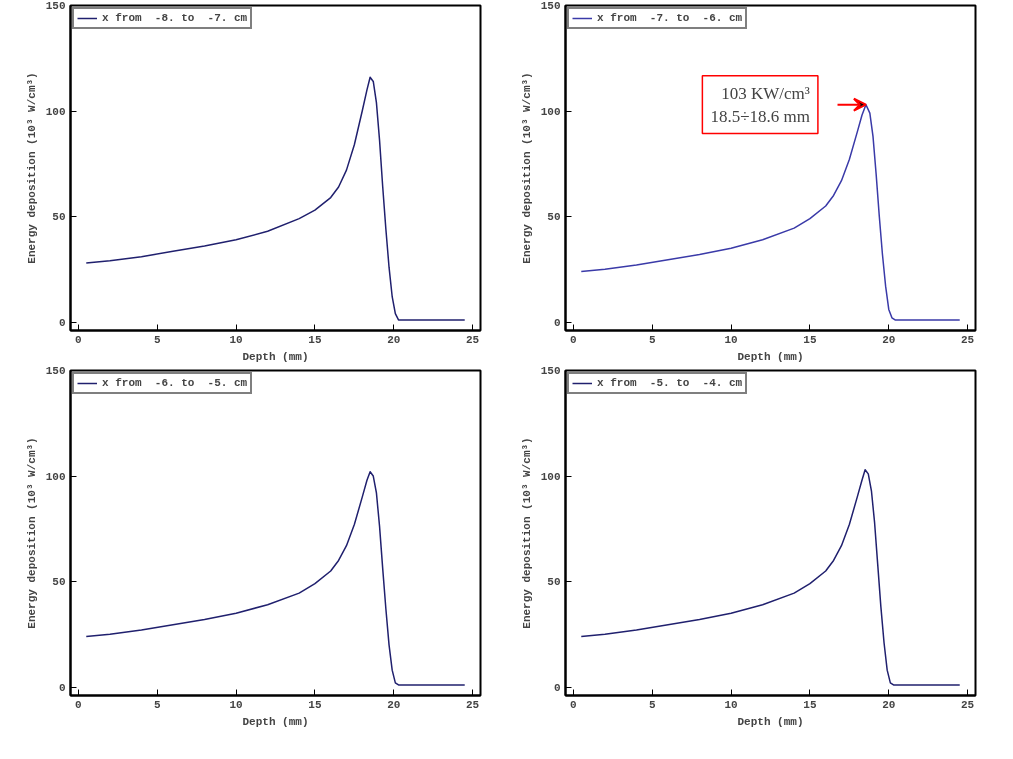  What do you see at coordinates (175, 18) in the screenshot?
I see `legend-label: x from -8. to -7. cm` at bounding box center [175, 18].